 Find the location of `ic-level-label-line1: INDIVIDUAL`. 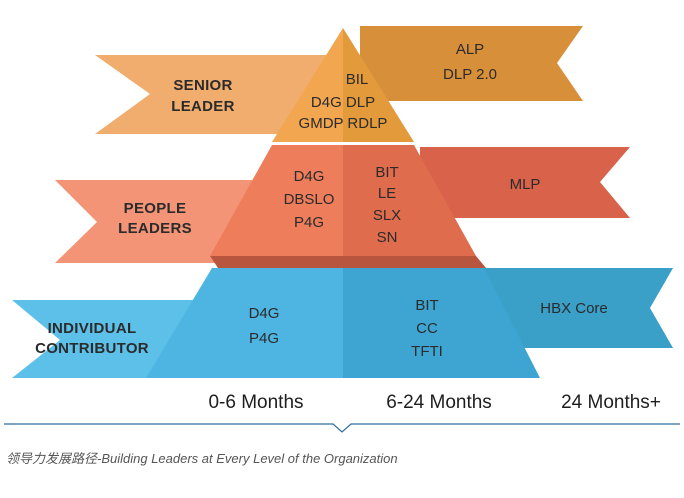

ic-level-label-line1: INDIVIDUAL is located at coordinates (92, 328).